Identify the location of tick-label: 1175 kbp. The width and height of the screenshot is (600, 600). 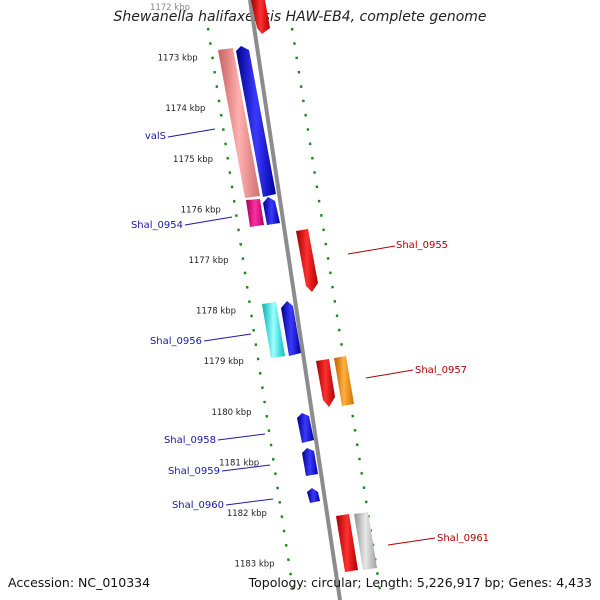
(193, 160).